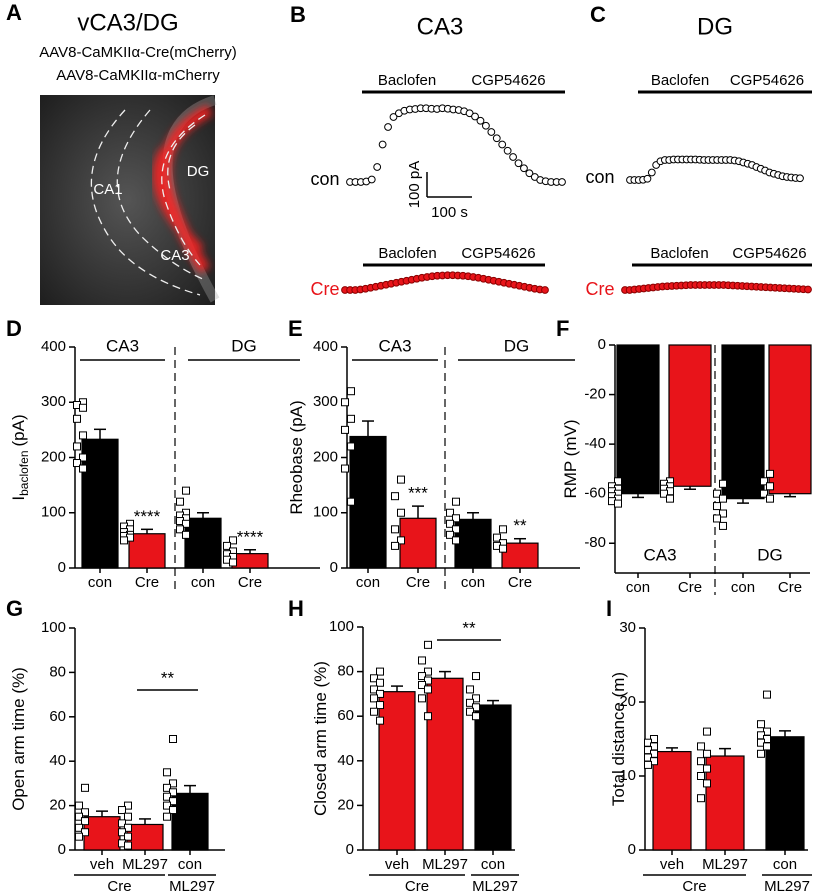  Describe the element at coordinates (345, 671) in the screenshot. I see `y-tick-label: 80` at that location.